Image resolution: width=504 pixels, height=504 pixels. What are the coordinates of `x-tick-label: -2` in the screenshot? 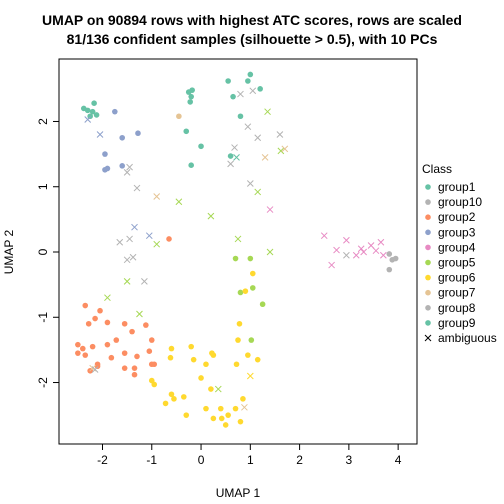 It's located at (102, 460).